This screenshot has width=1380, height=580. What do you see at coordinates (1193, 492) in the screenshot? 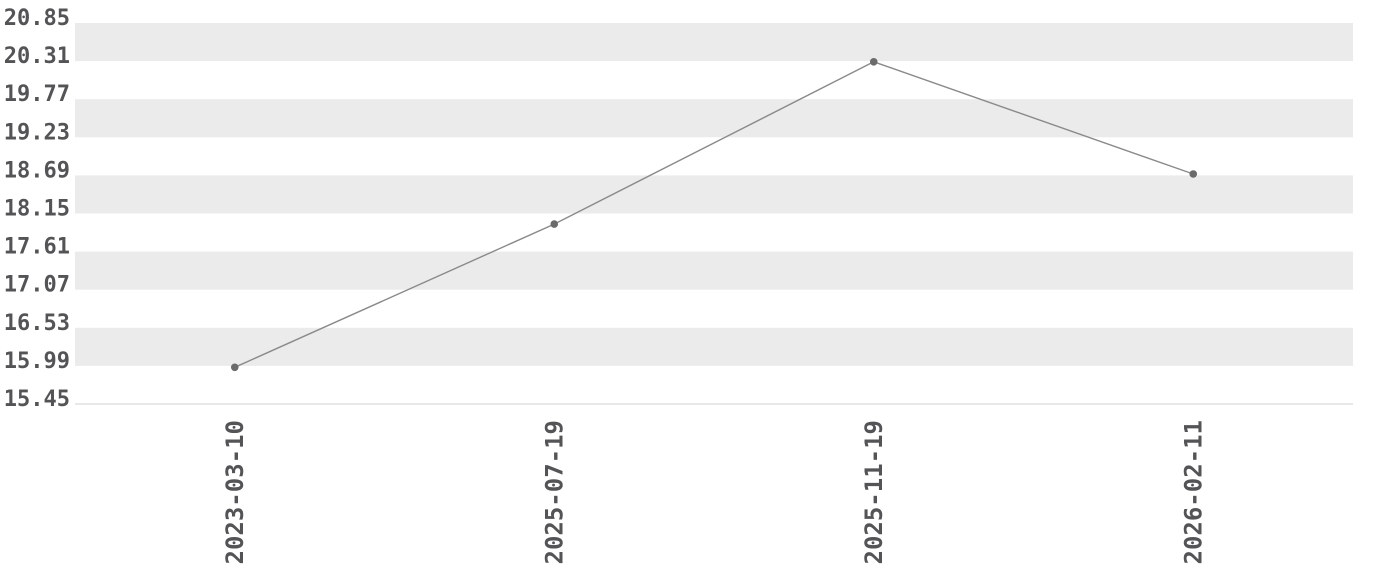
I see `x-tick-label: 2026-02-11` at bounding box center [1193, 492].